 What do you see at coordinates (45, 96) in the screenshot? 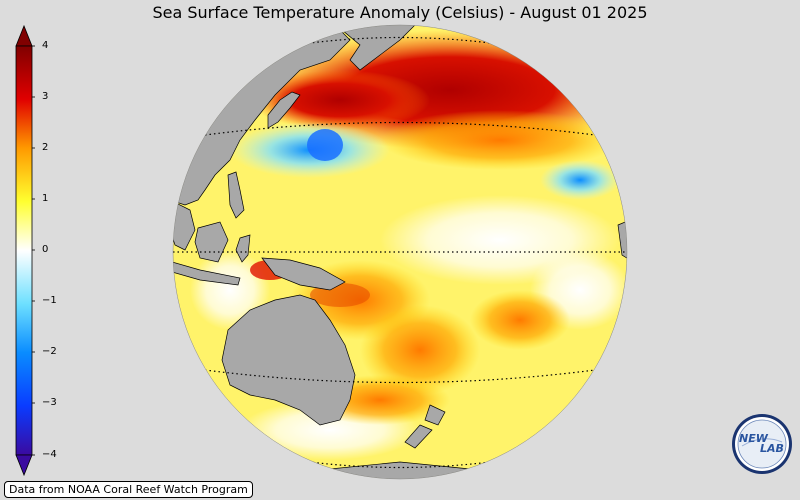
I see `colorbar-tick-label: 3` at bounding box center [45, 96].